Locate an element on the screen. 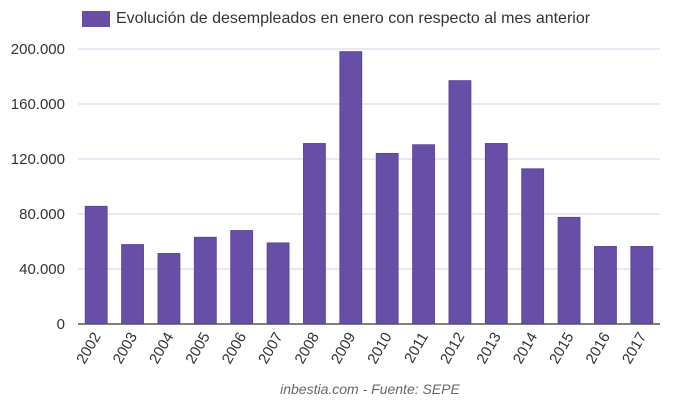  x-tick-label: 2014 is located at coordinates (525, 348).